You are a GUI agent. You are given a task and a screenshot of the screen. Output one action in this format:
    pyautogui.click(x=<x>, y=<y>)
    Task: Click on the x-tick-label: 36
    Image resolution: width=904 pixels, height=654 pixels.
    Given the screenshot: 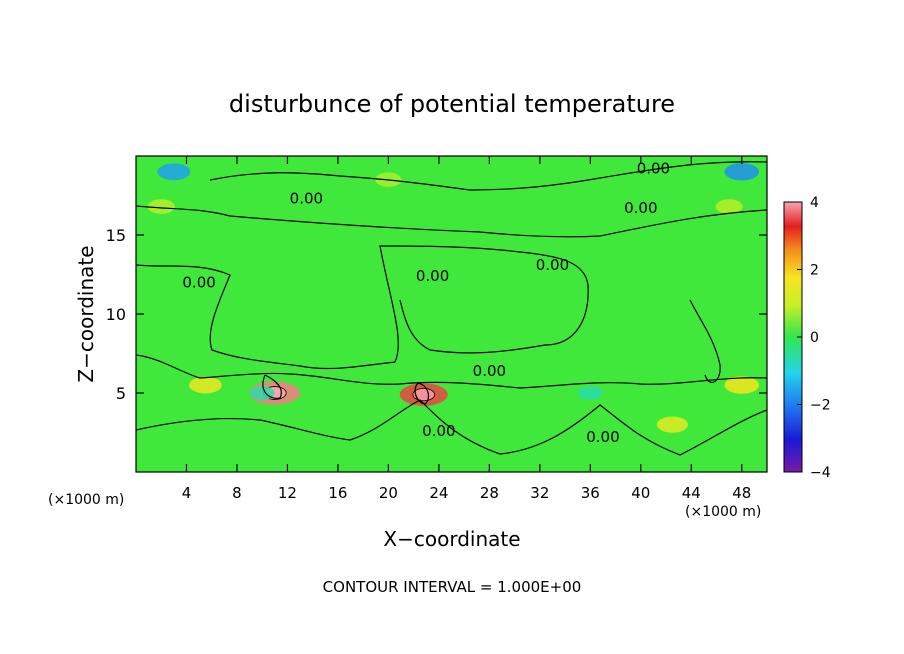 What is the action you would take?
    pyautogui.click(x=590, y=493)
    